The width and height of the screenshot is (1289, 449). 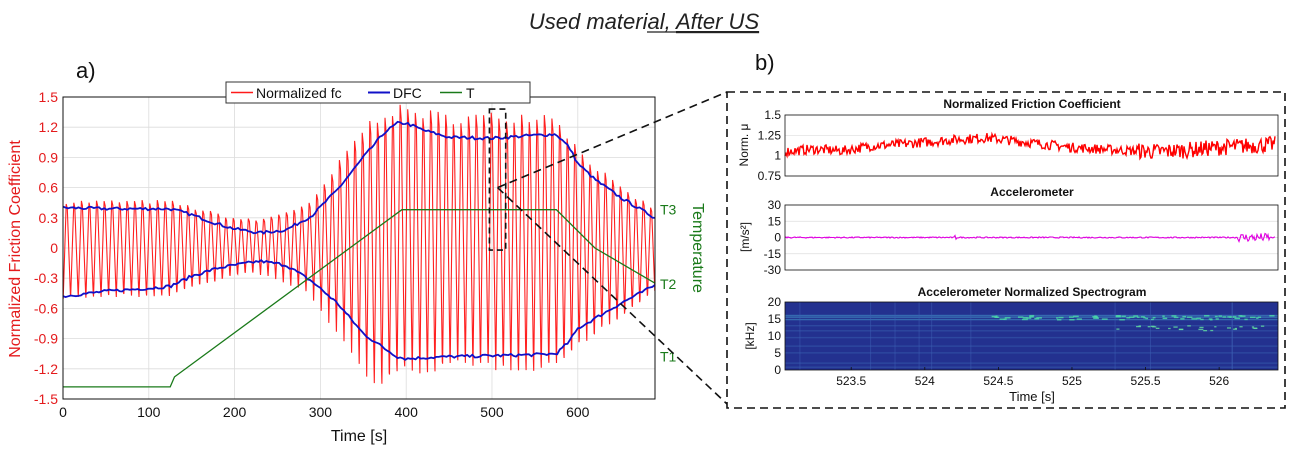 I want to click on accel-subplot-title: Accelerometer, so click(x=1032, y=192).